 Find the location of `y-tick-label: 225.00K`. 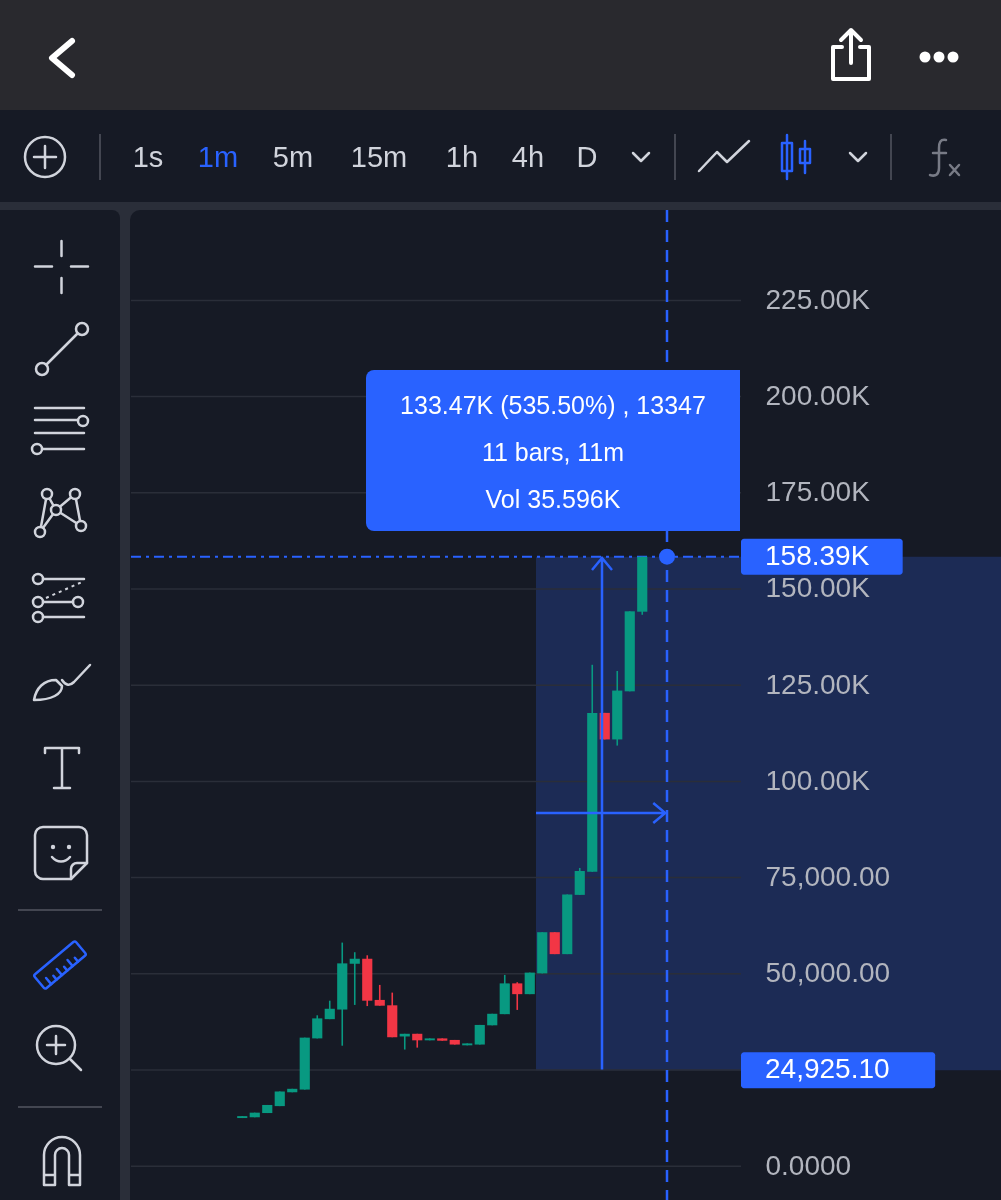

y-tick-label: 225.00K is located at coordinates (818, 299).